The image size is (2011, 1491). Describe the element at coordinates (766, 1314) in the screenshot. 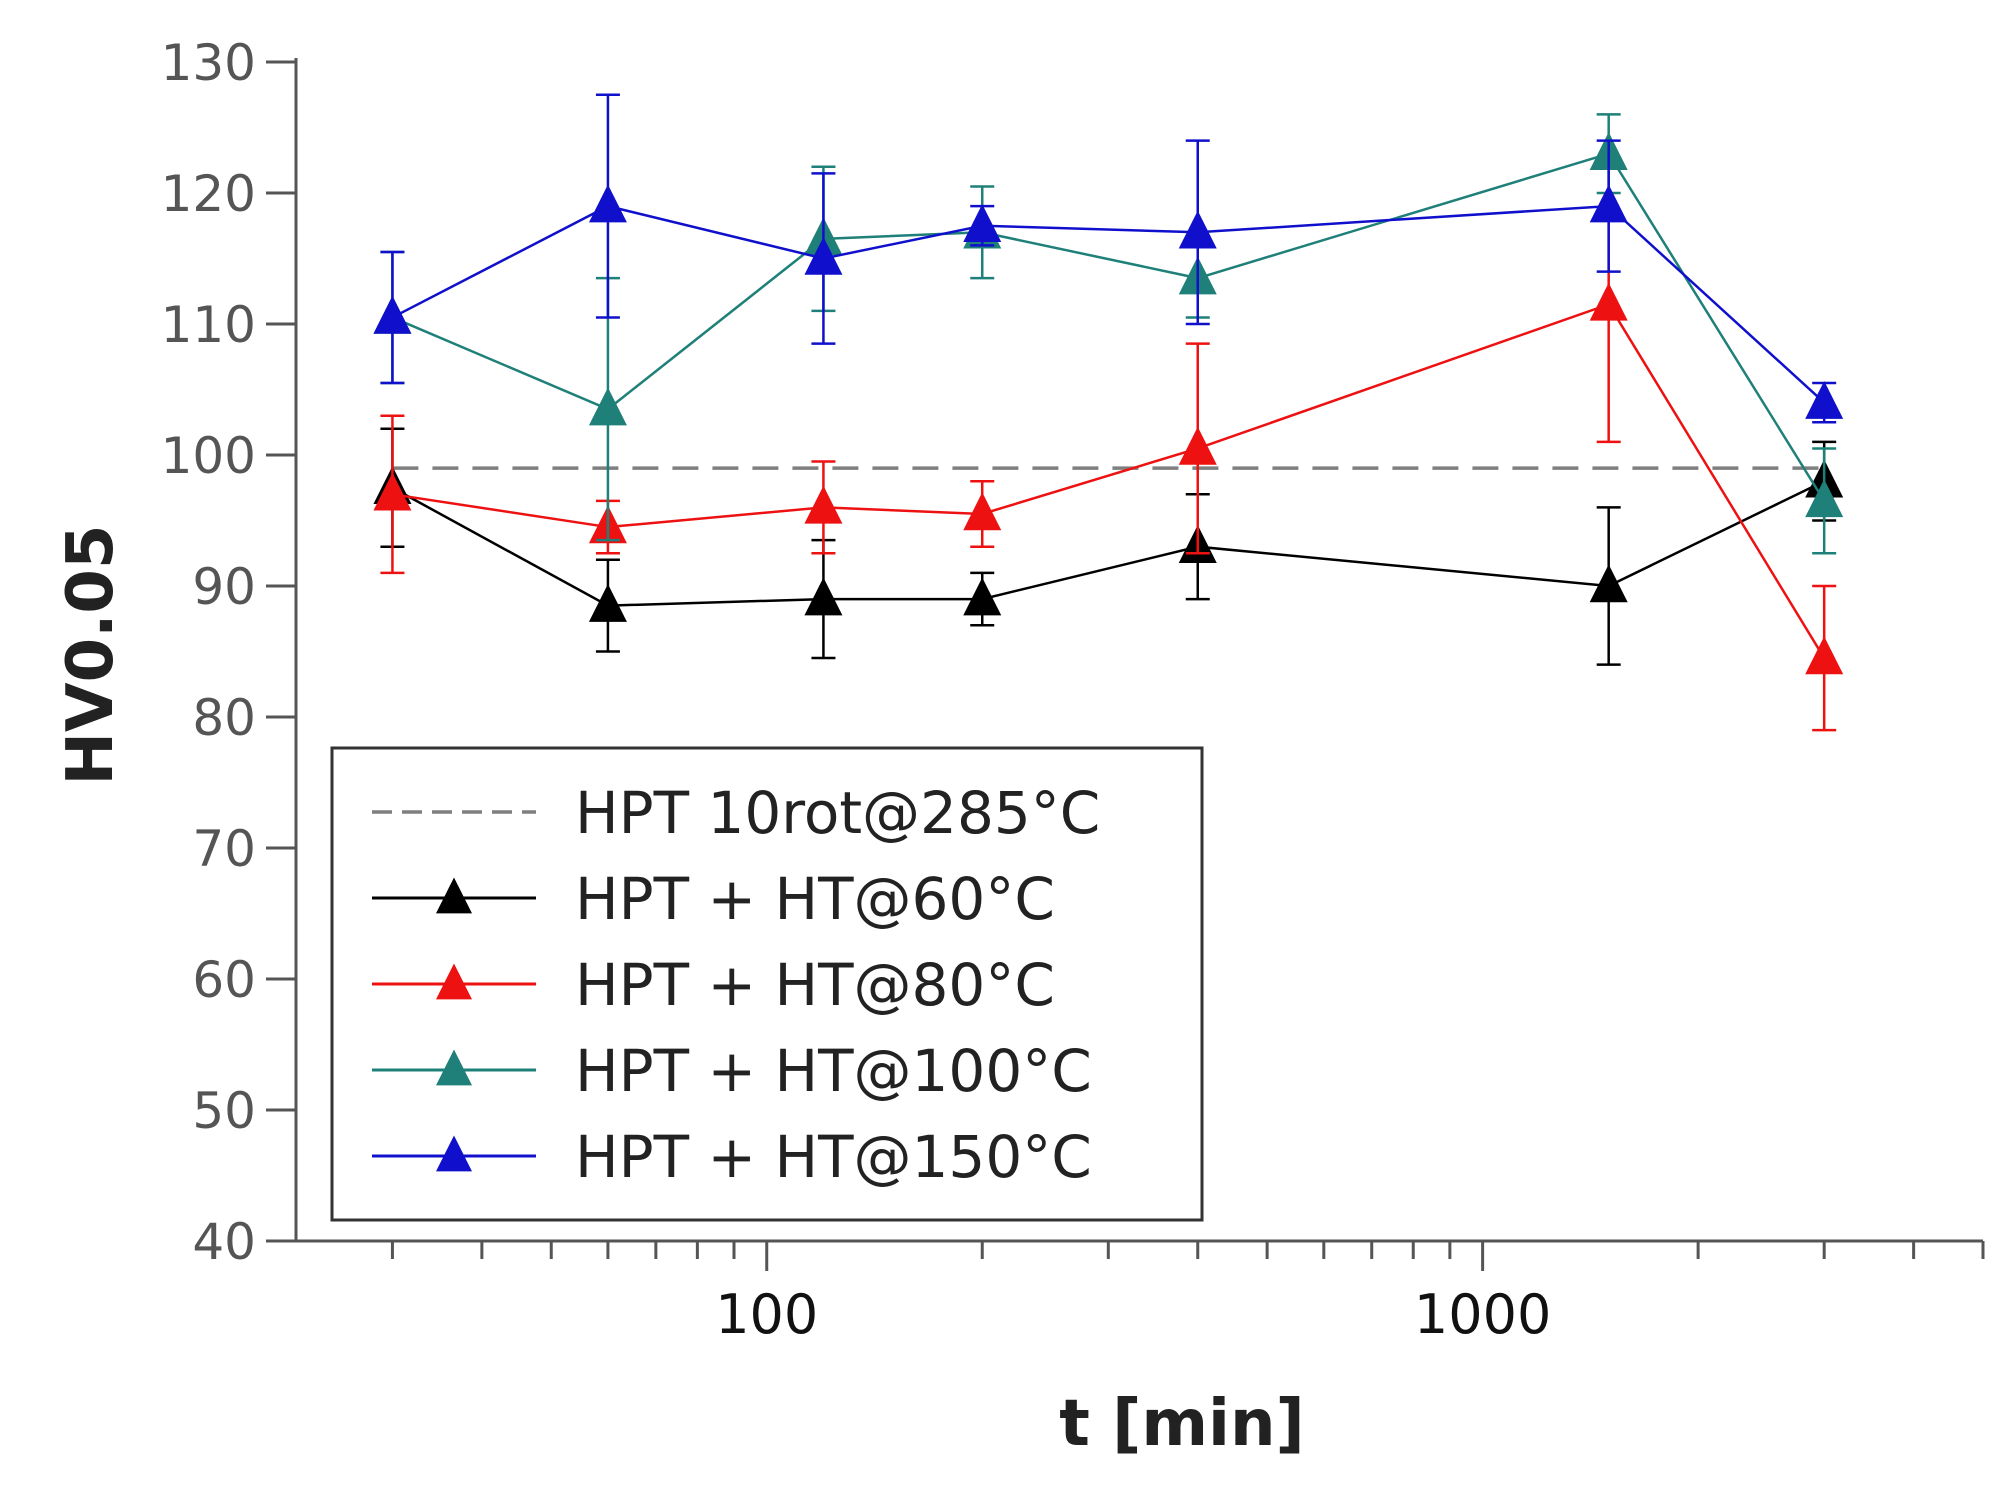

I see `x-tick-label: 100` at that location.